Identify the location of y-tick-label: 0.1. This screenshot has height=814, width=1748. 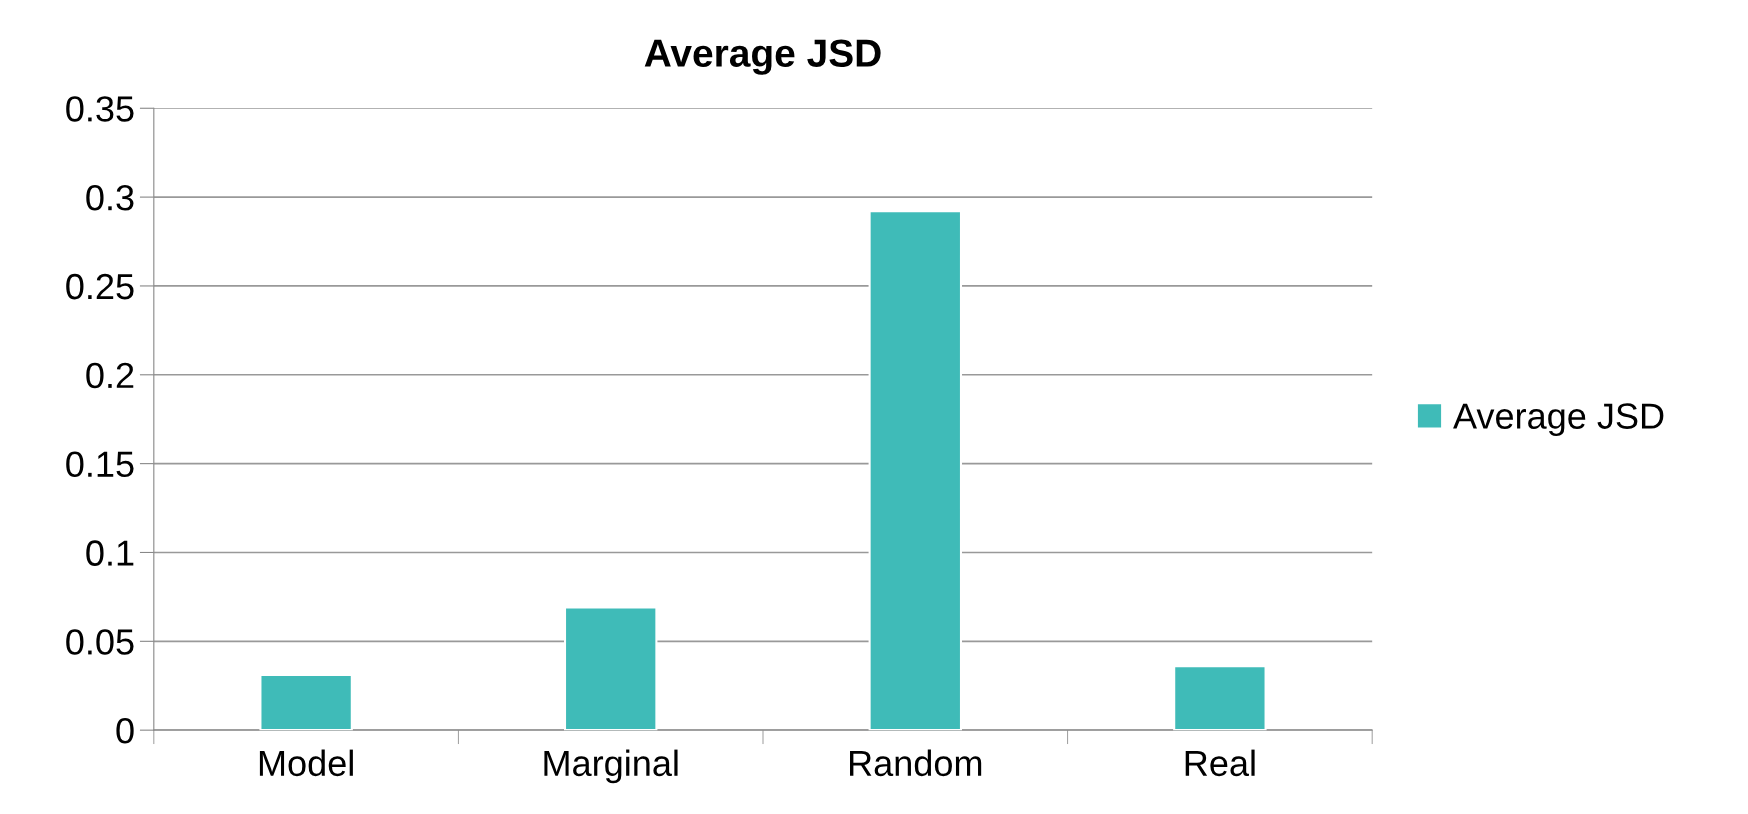
(110, 553).